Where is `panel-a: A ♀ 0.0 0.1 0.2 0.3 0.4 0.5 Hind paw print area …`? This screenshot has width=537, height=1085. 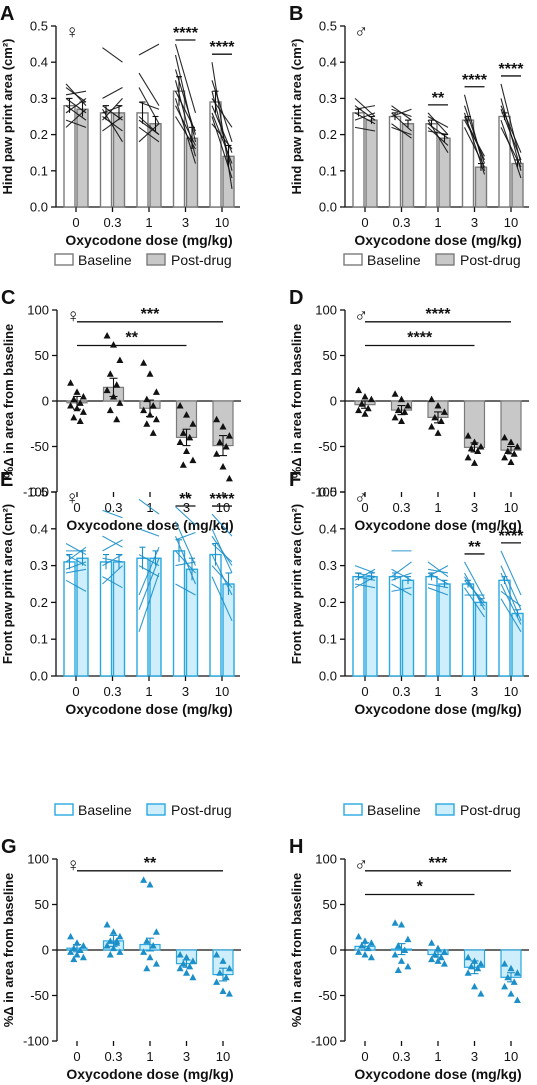
panel-a: A ♀ 0.0 0.1 0.2 0.3 0.4 0.5 Hind paw print area … is located at coordinates (120, 125).